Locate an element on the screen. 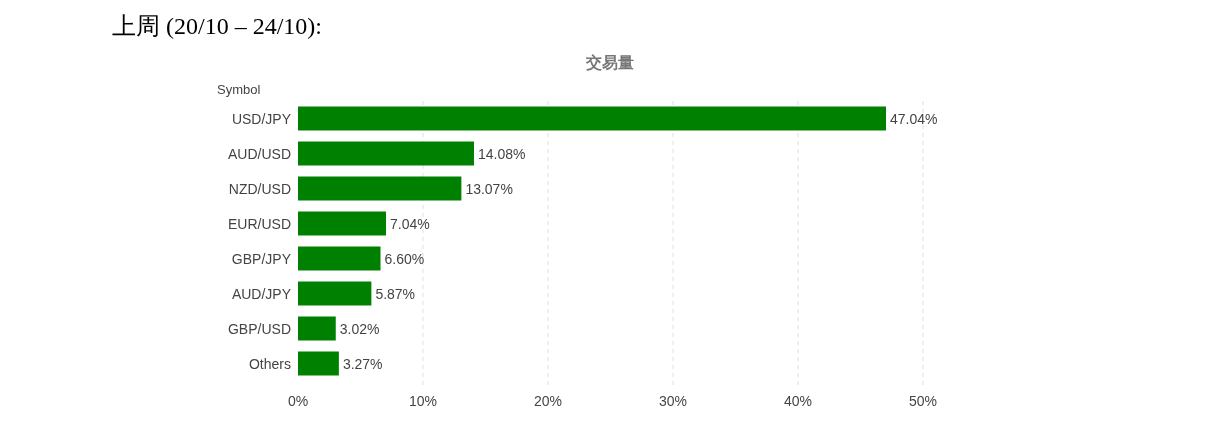  y-tick-label: AUD/JPY is located at coordinates (261, 293).